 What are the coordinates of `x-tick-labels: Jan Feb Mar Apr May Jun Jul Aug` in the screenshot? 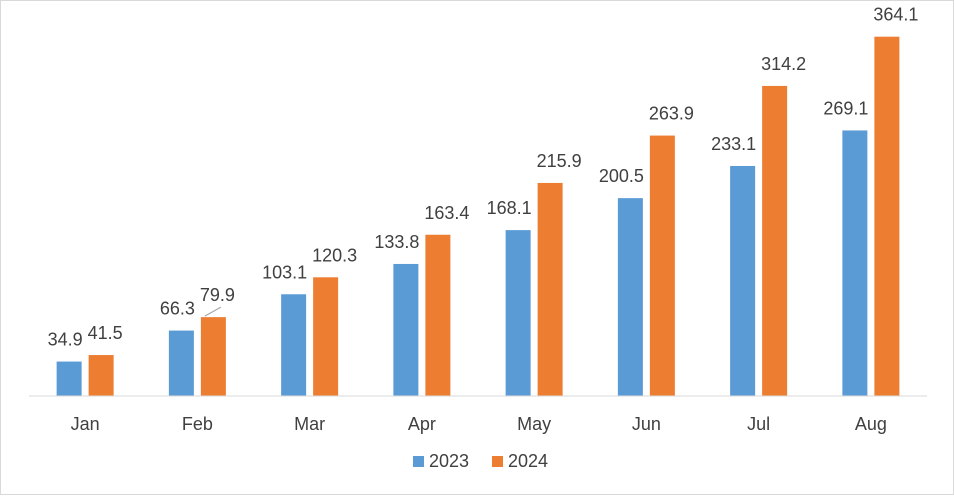 It's located at (479, 424).